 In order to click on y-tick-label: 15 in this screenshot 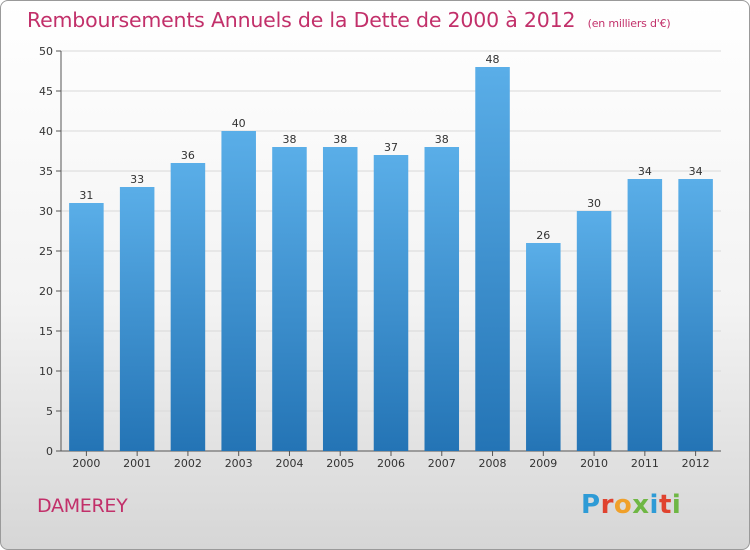, I will do `click(46, 331)`.